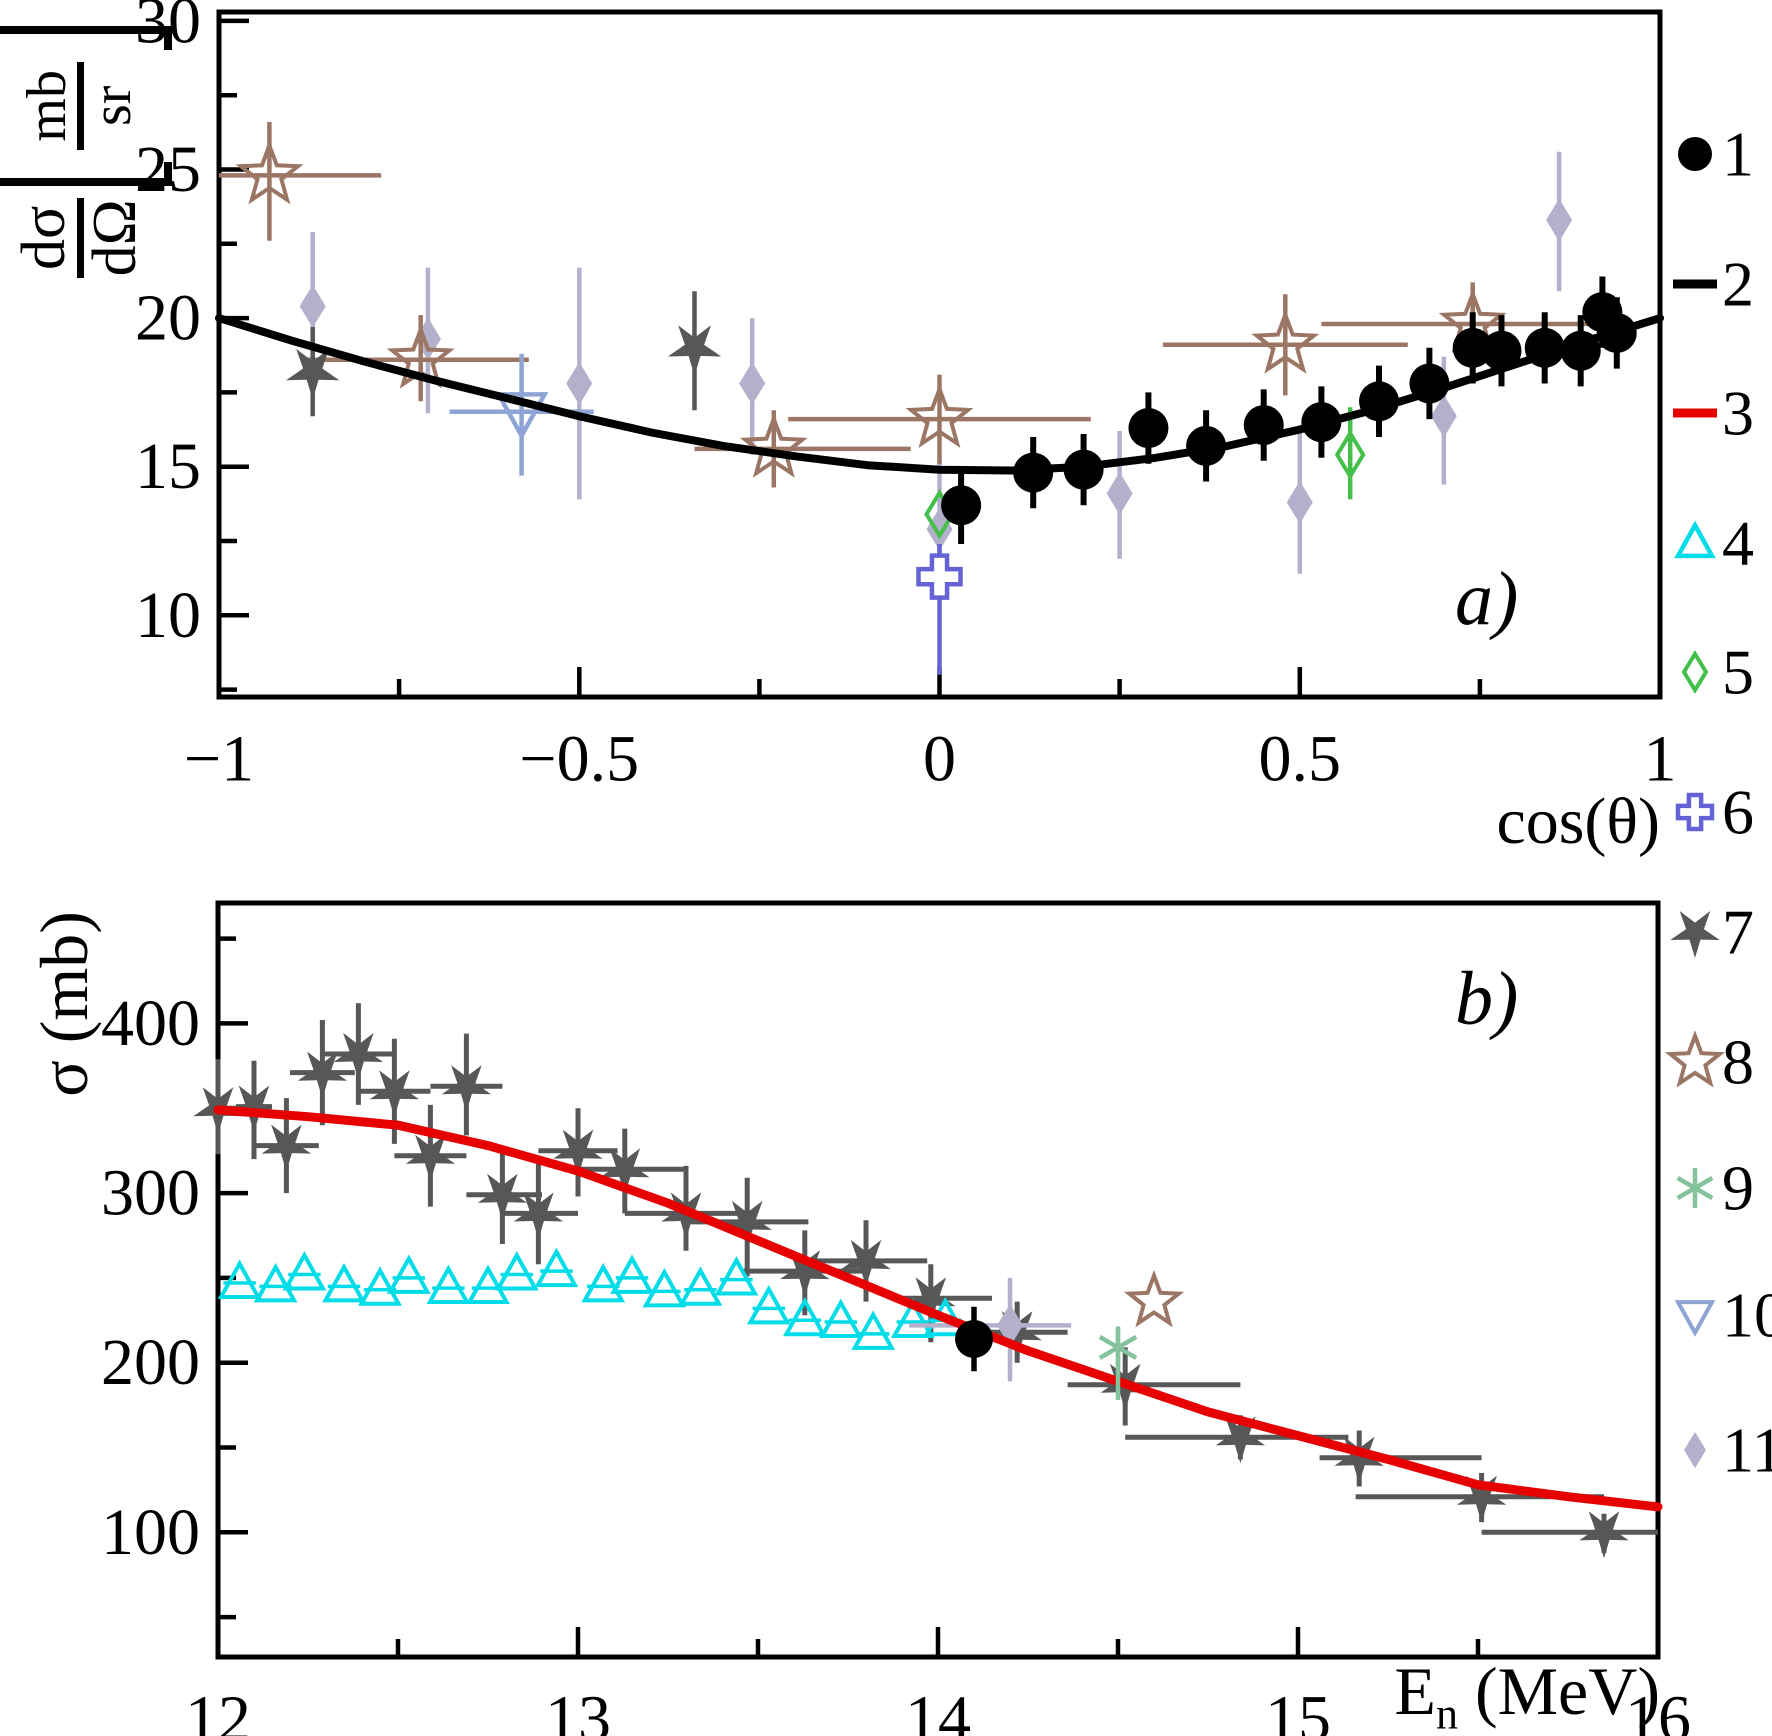  What do you see at coordinates (1738, 543) in the screenshot?
I see `legend-label-4: 4` at bounding box center [1738, 543].